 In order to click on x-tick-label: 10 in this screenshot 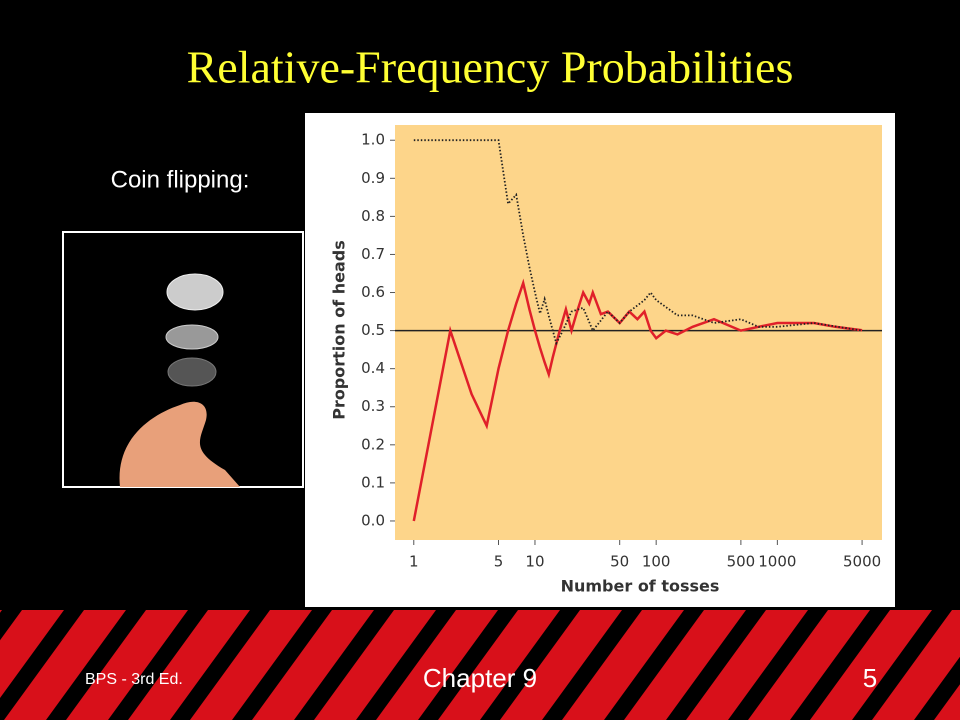, I will do `click(534, 562)`.